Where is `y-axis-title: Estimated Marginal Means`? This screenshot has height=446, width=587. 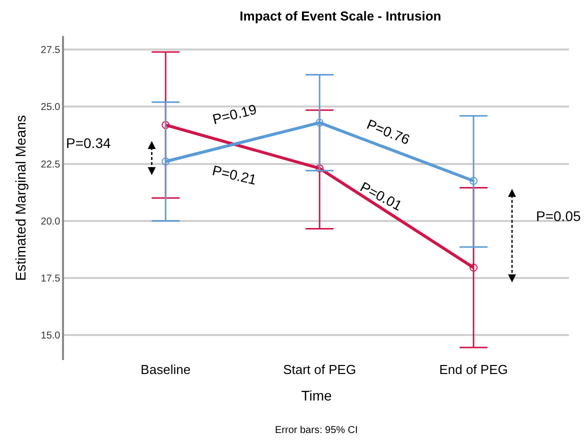
y-axis-title: Estimated Marginal Means is located at coordinates (20, 198).